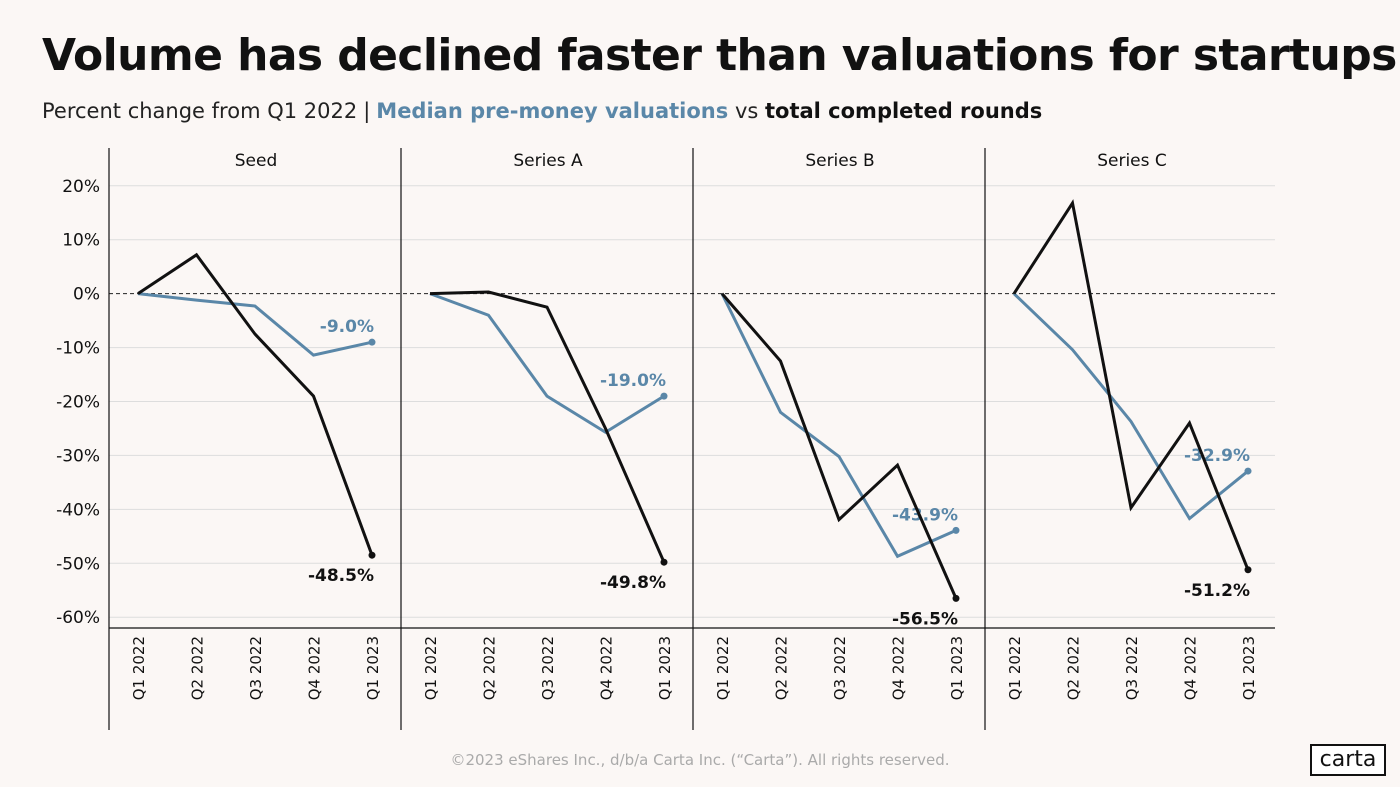  I want to click on end-label-rounds: -51.2%, so click(1217, 591).